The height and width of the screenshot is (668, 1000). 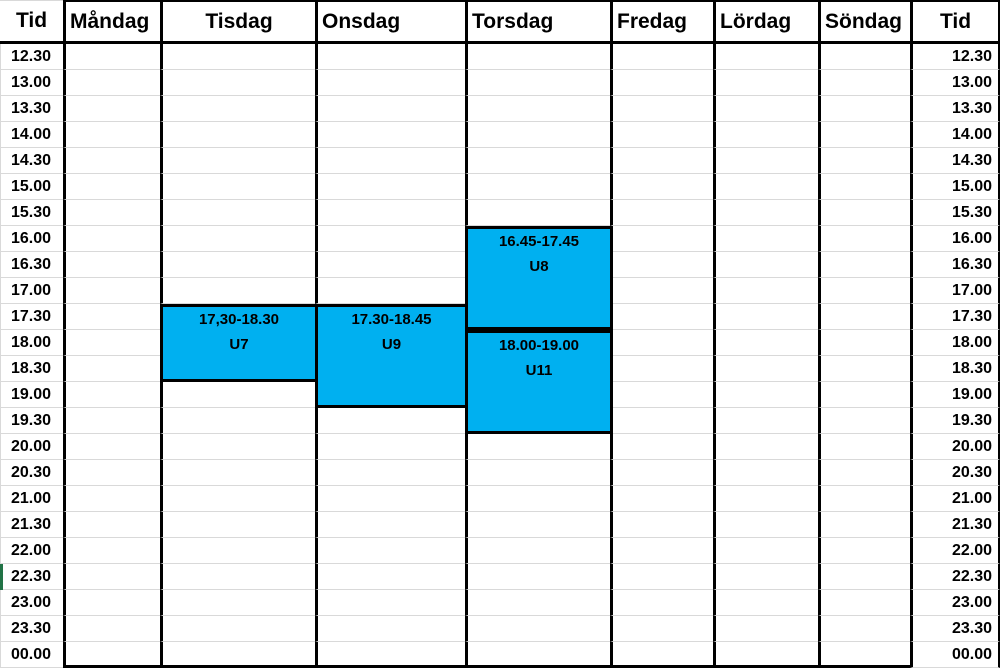 I want to click on schedule-cell-sondag-2030, so click(x=864, y=473).